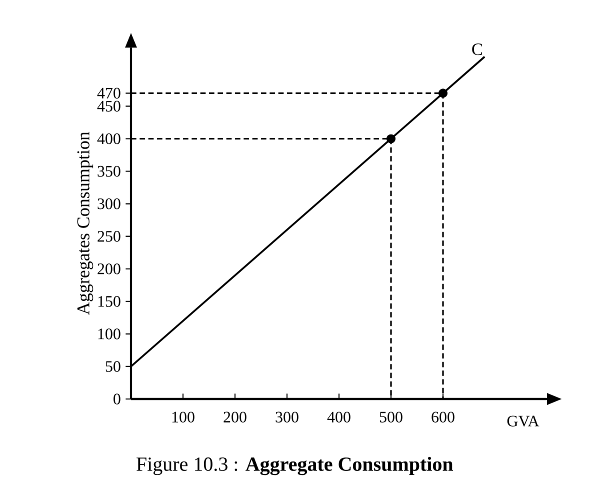  What do you see at coordinates (109, 236) in the screenshot?
I see `y-tick-label: 250` at bounding box center [109, 236].